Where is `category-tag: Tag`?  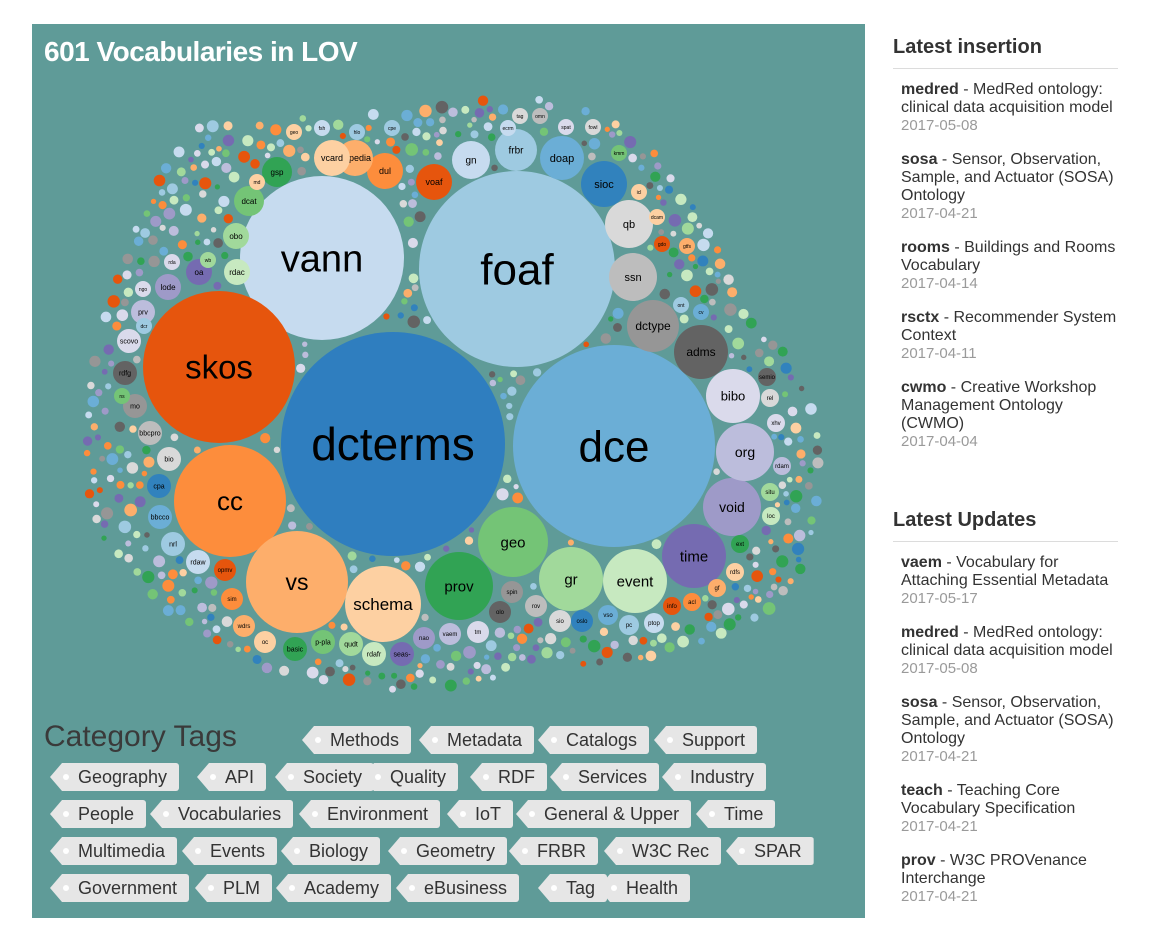 category-tag: Tag is located at coordinates (573, 888).